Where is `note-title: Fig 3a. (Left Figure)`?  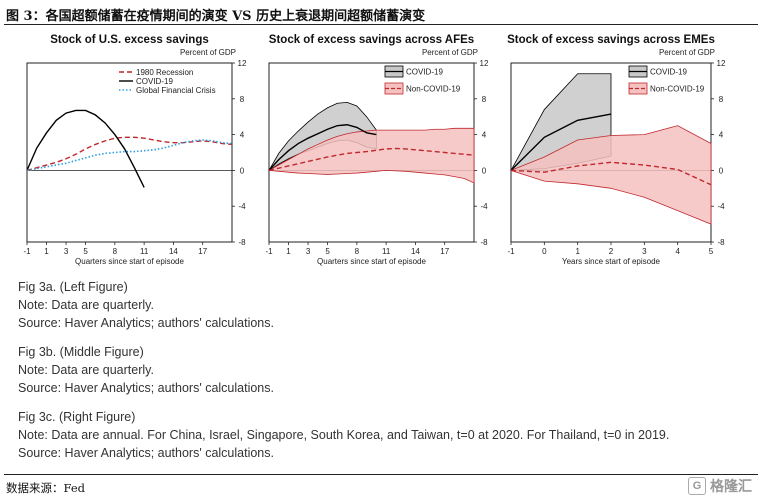
note-title: Fig 3a. (Left Figure) is located at coordinates (73, 287).